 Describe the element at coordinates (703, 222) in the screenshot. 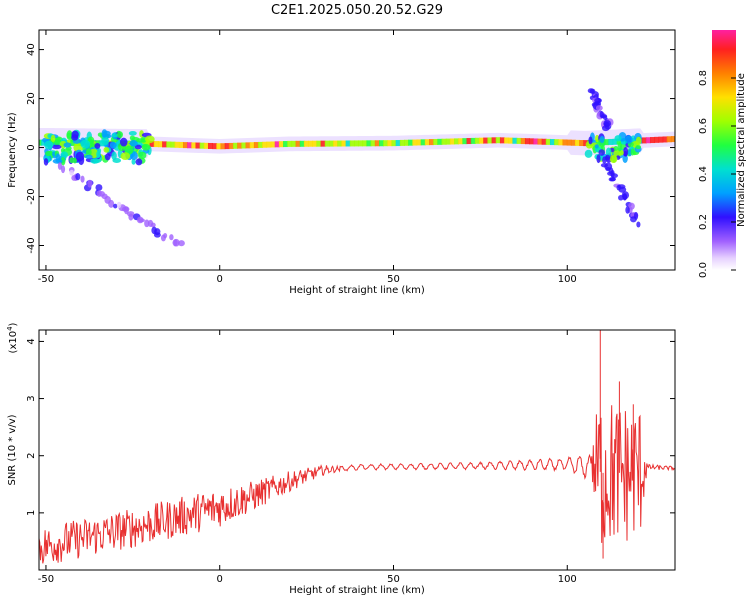

I see `colorbar-tick-label: 0.2` at that location.